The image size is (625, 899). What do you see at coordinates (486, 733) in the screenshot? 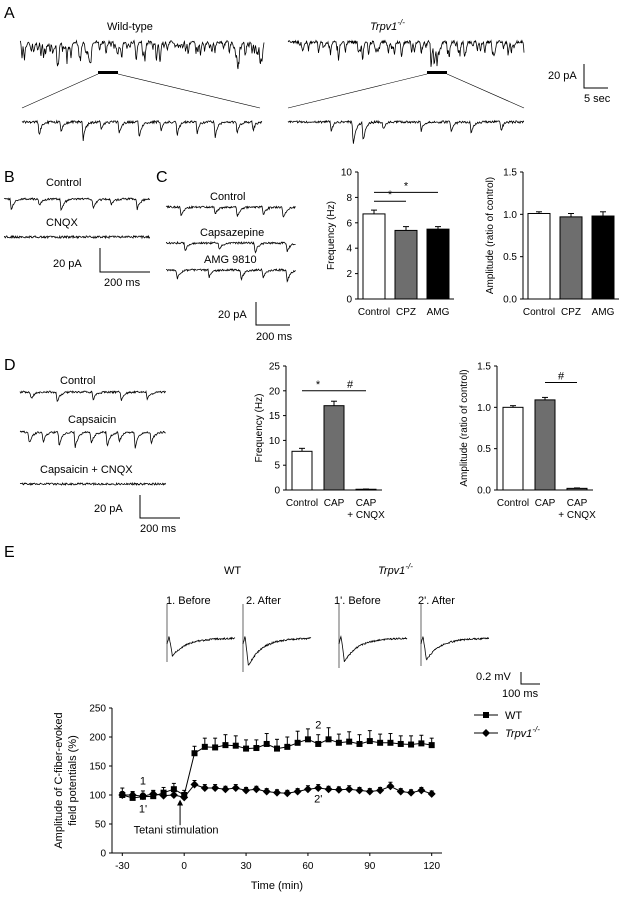
I see `legend-ko-marker` at bounding box center [486, 733].